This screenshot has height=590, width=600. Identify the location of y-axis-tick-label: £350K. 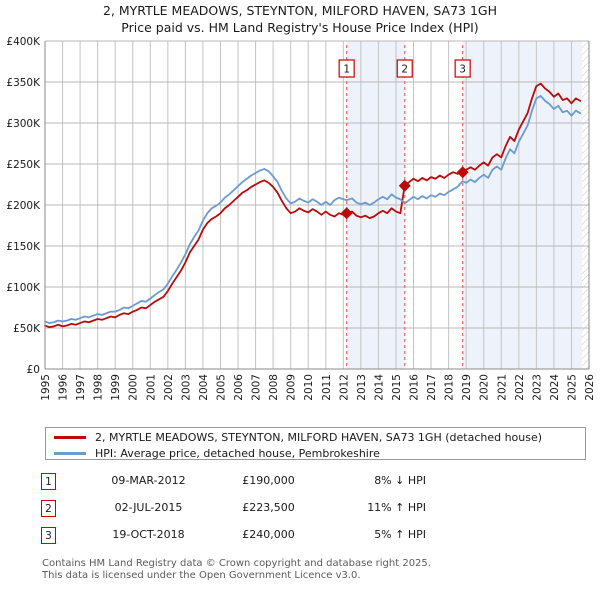
(23, 83).